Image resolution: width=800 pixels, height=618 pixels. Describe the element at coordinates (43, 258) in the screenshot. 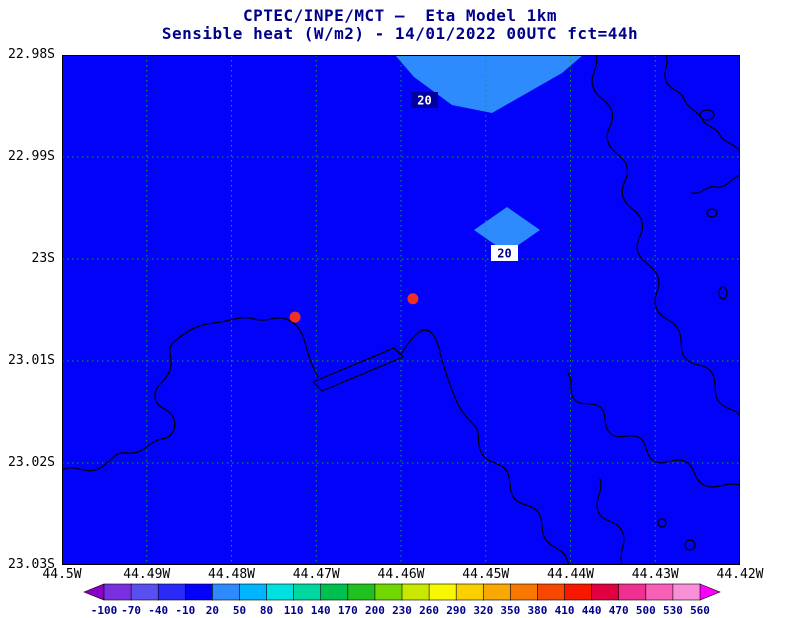

I see `y-tick-label: 23S` at that location.